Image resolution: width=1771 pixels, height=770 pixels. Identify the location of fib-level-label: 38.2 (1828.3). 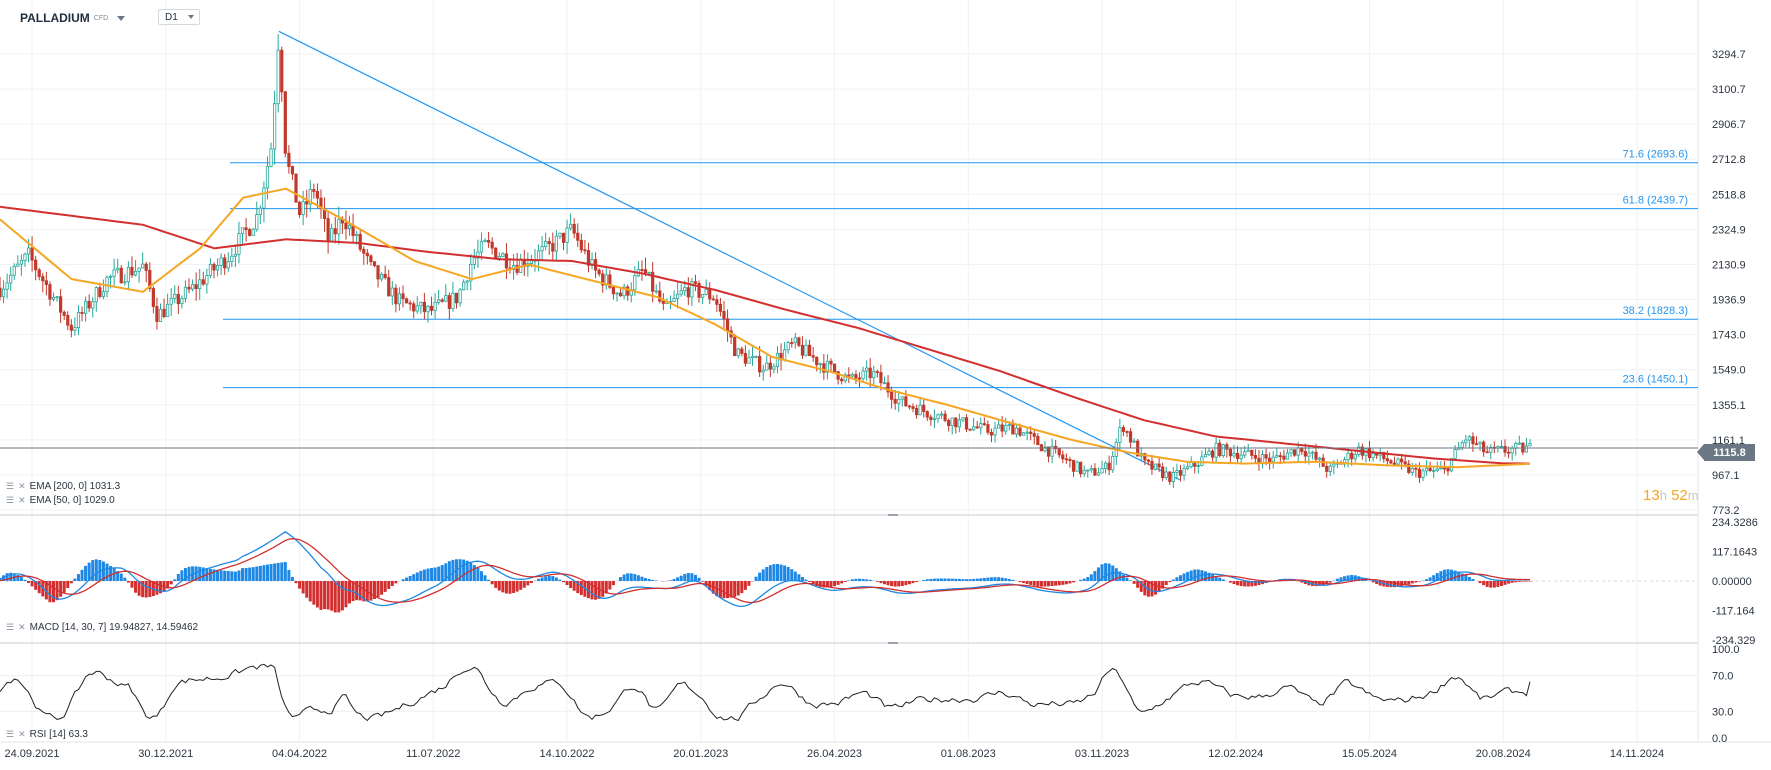
(1655, 311).